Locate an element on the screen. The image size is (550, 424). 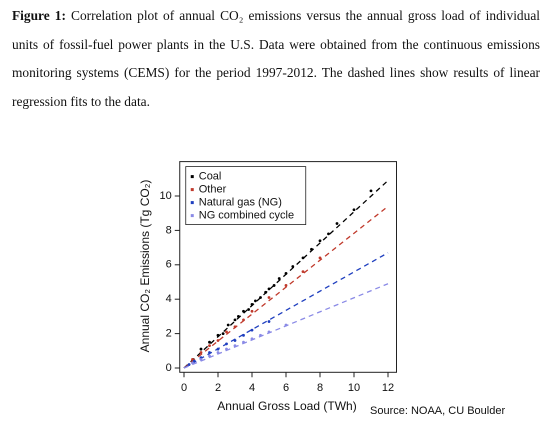
y-tick-label: 8 is located at coordinates (169, 230).